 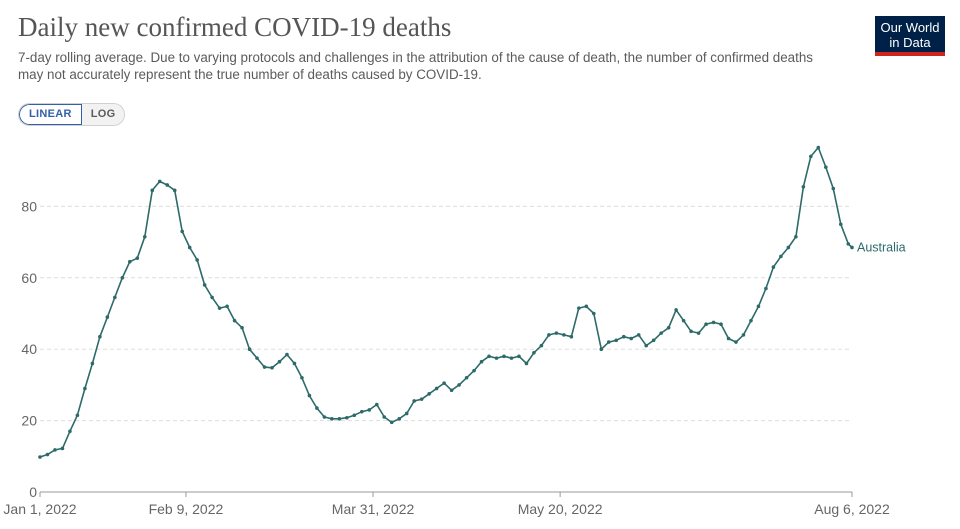 I want to click on y-axis-ticks: 0 20 40 60 80, so click(x=29, y=349).